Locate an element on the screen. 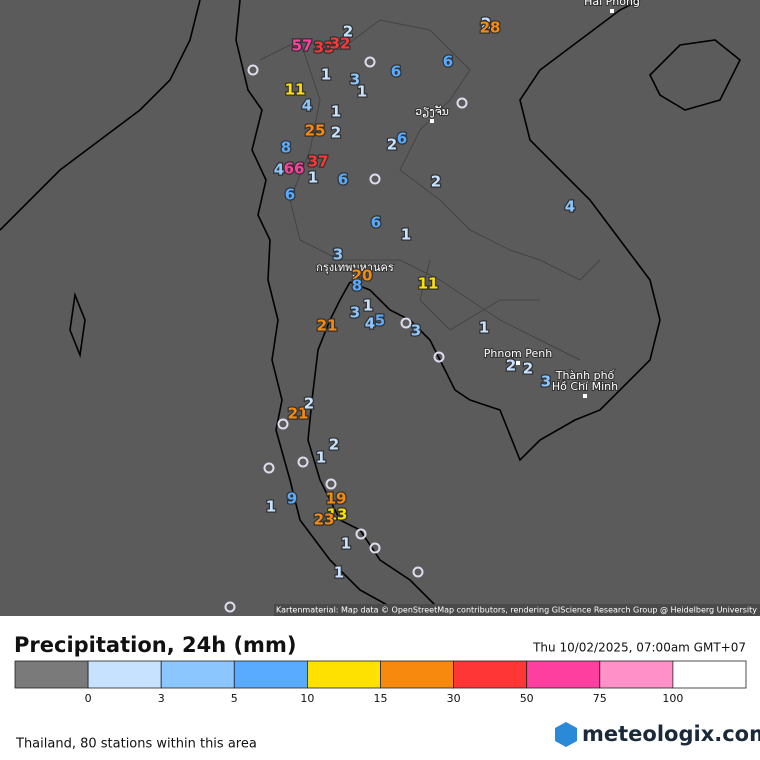 Image resolution: width=760 pixels, height=760 pixels. footer-info: Thailand, 80 stations within this area is located at coordinates (136, 744).